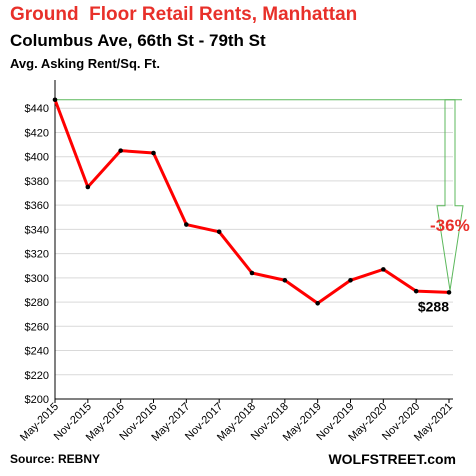 The width and height of the screenshot is (476, 476). I want to click on y-tick-label: $340, so click(37, 230).